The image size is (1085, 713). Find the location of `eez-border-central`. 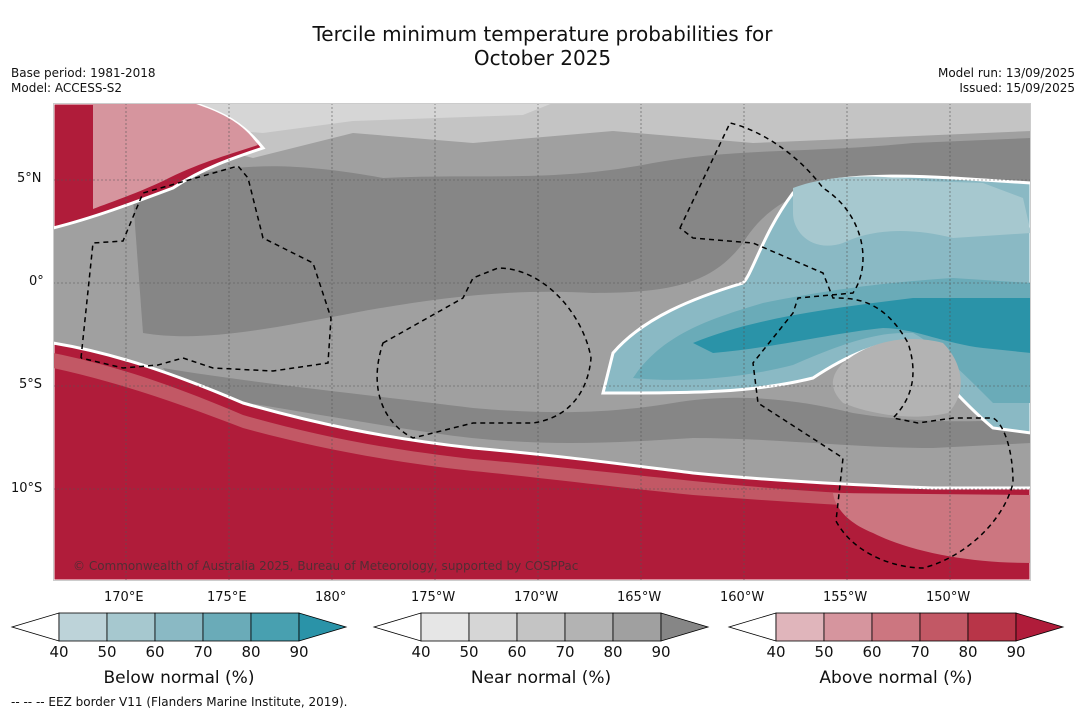

eez-border-central is located at coordinates (484, 353).